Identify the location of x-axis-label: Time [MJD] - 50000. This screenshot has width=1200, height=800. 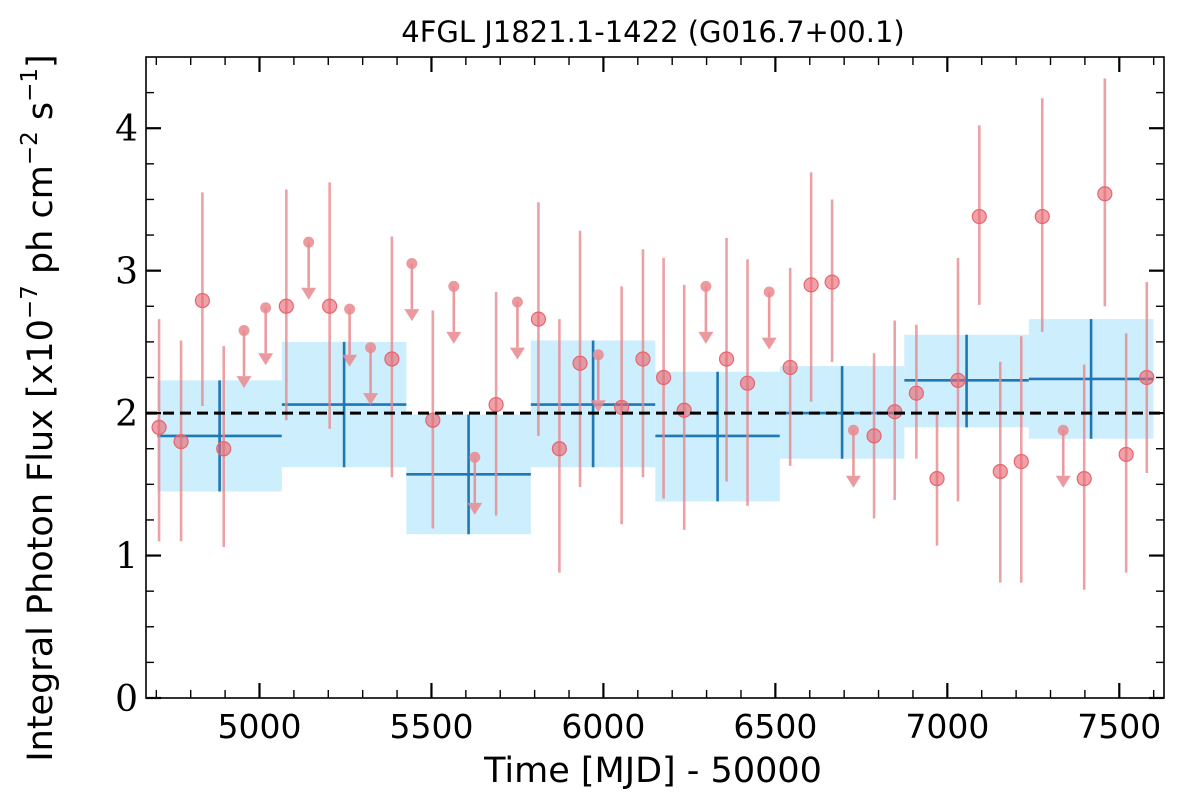
(652, 771).